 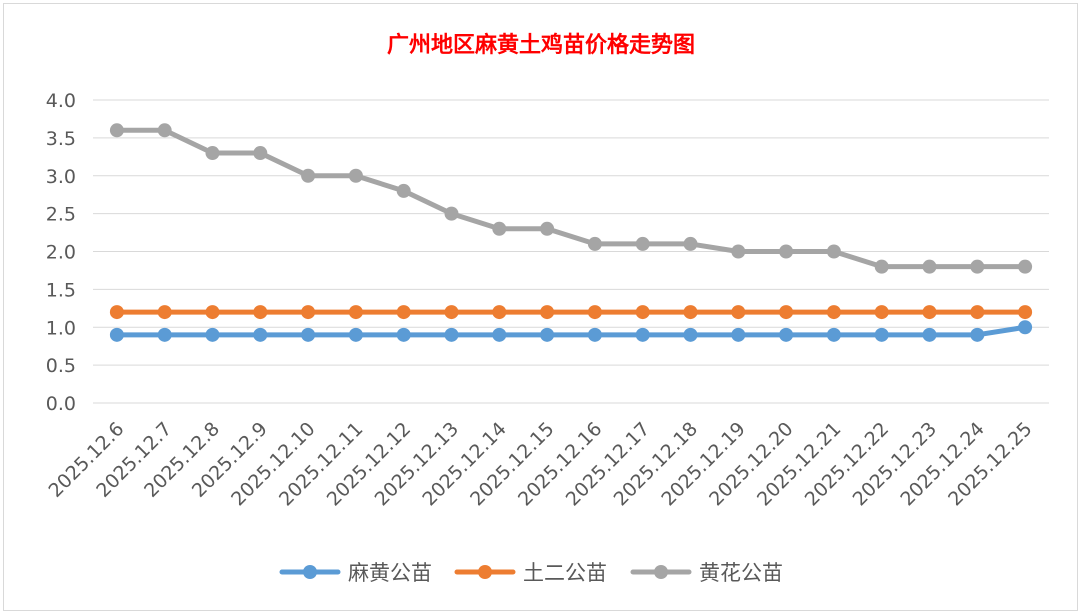 I want to click on legend-item: 黄花公苗, so click(x=706, y=573).